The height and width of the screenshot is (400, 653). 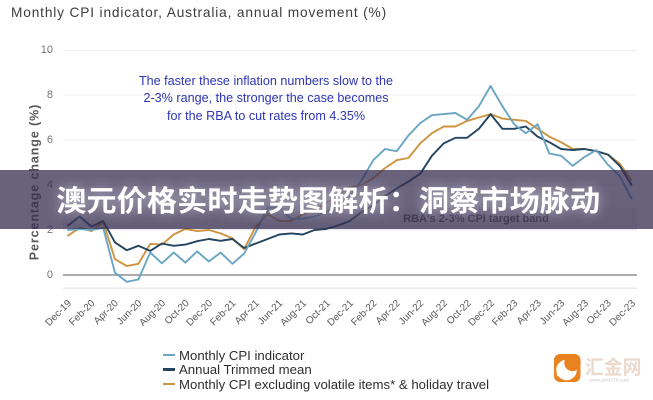 I want to click on svg-text: www.gold678.com, so click(x=609, y=381).